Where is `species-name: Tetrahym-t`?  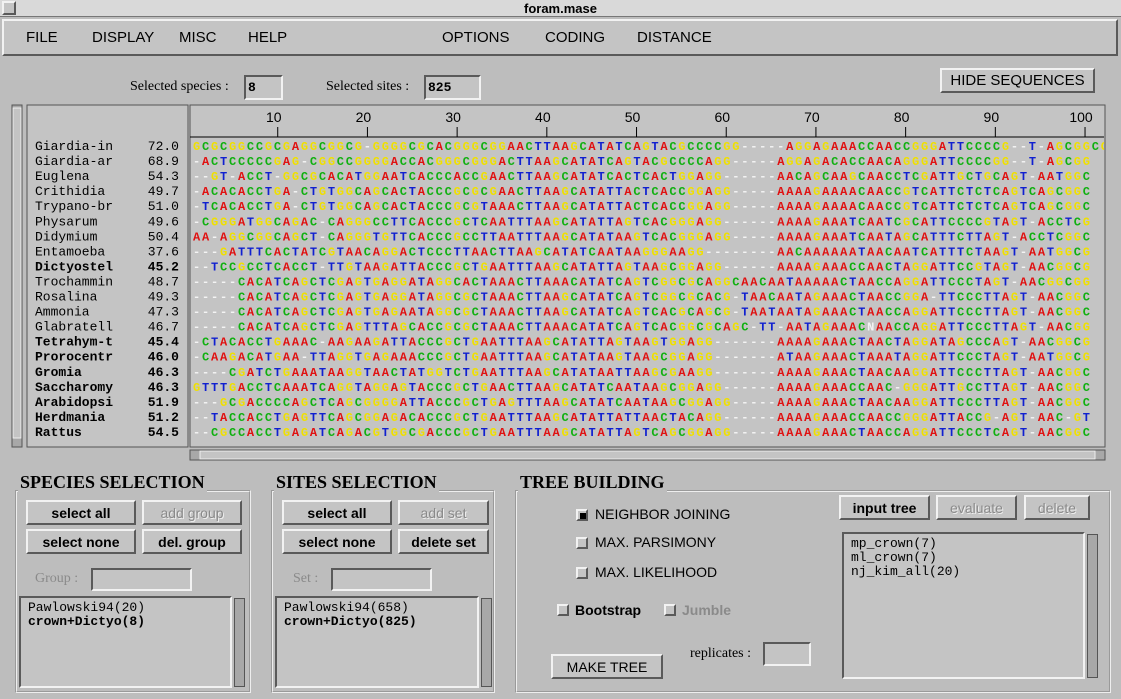 species-name: Tetrahym-t is located at coordinates (74, 342).